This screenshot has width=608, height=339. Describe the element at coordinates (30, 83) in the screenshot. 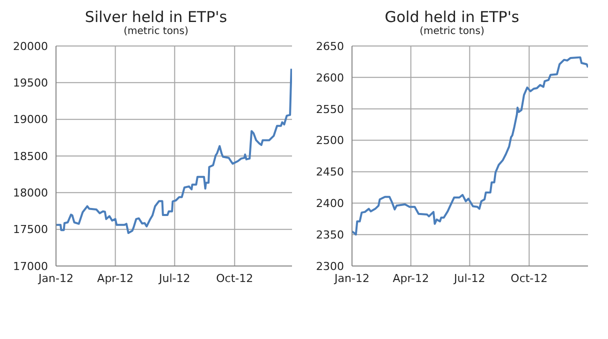

I see `y-tick-label: 19500` at that location.